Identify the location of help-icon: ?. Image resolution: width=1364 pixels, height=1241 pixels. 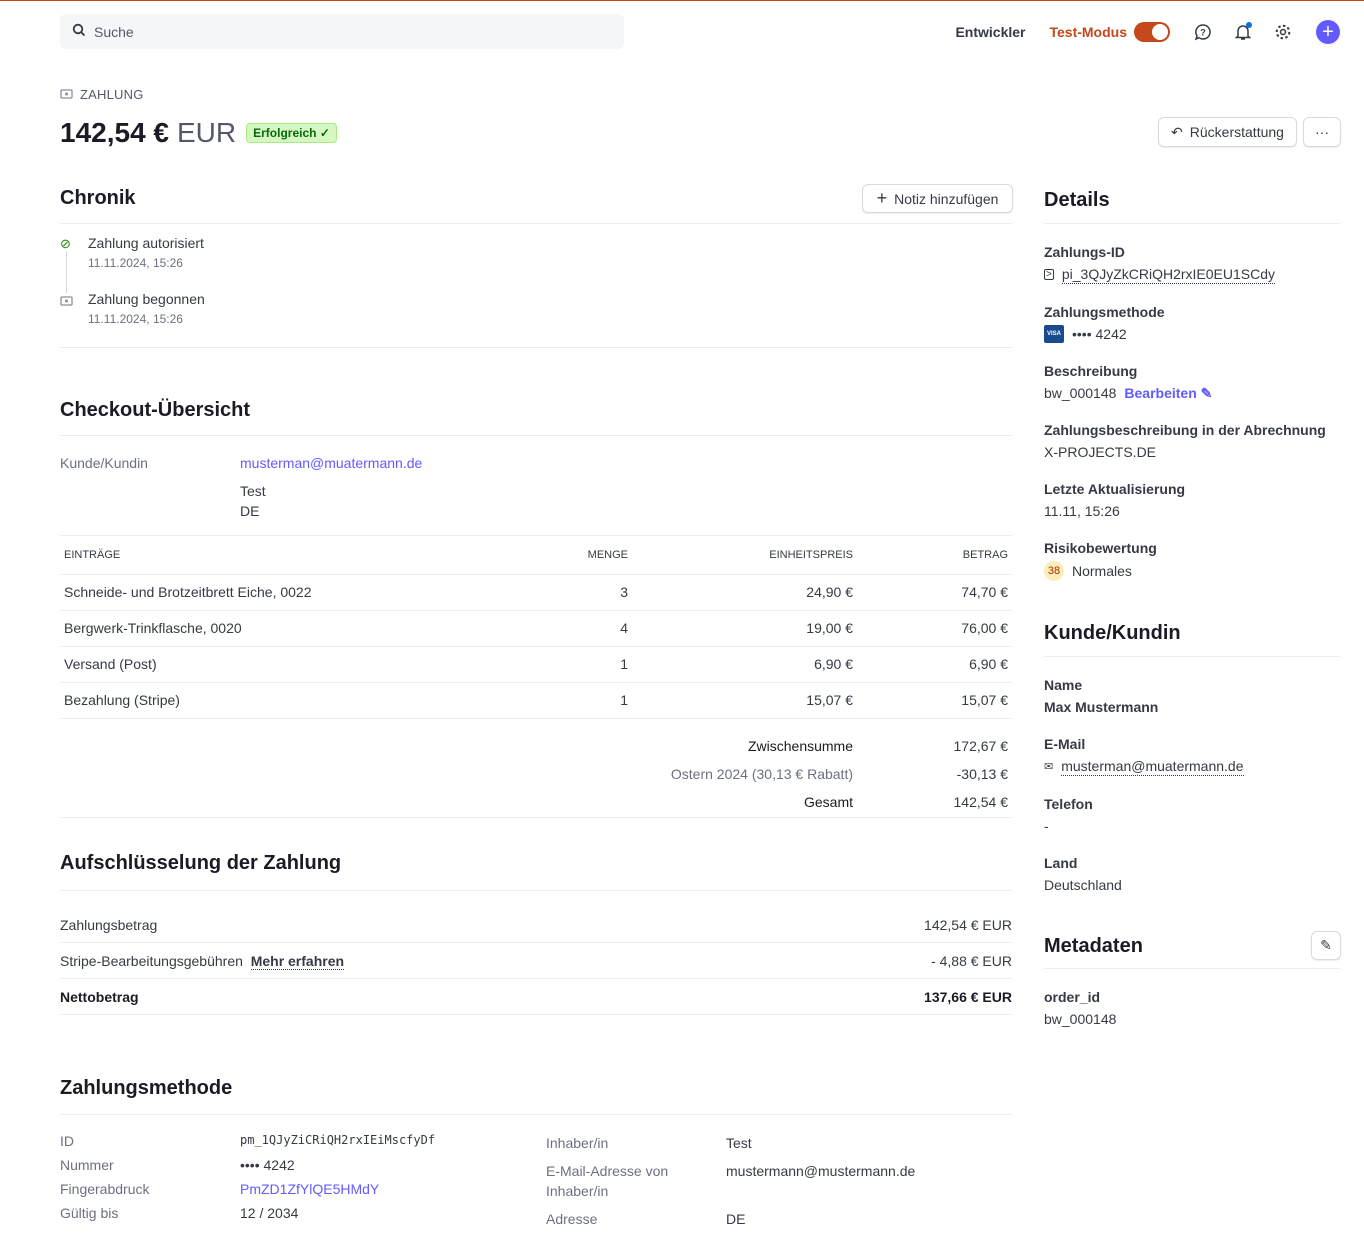
(1203, 32).